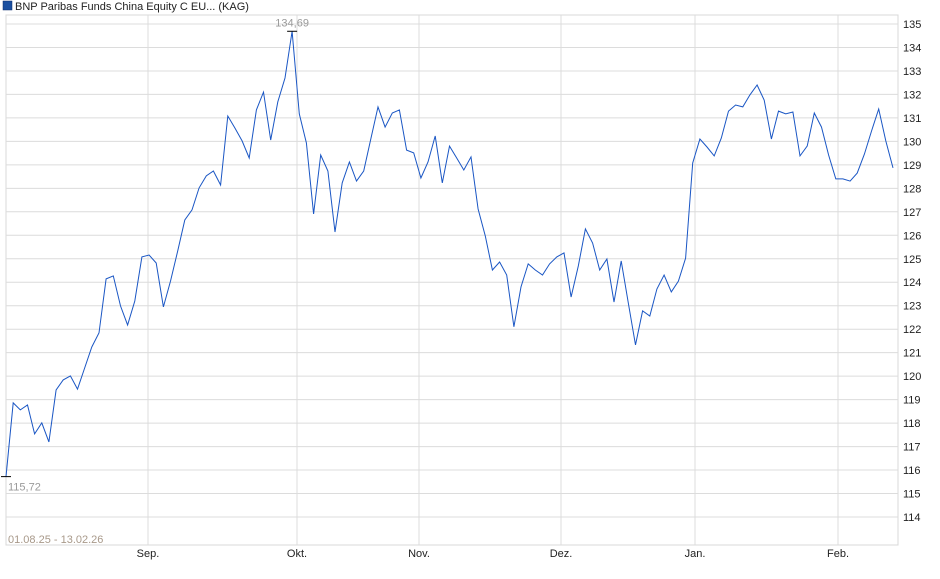  Describe the element at coordinates (148, 554) in the screenshot. I see `x-tick-label: Sep.` at that location.